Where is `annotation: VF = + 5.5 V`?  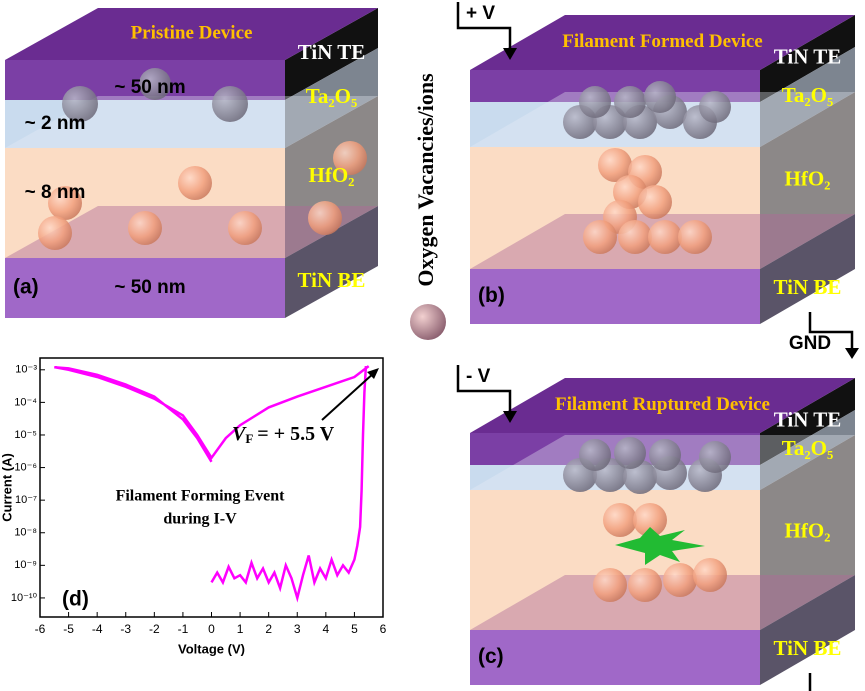 annotation: VF = + 5.5 V is located at coordinates (283, 434).